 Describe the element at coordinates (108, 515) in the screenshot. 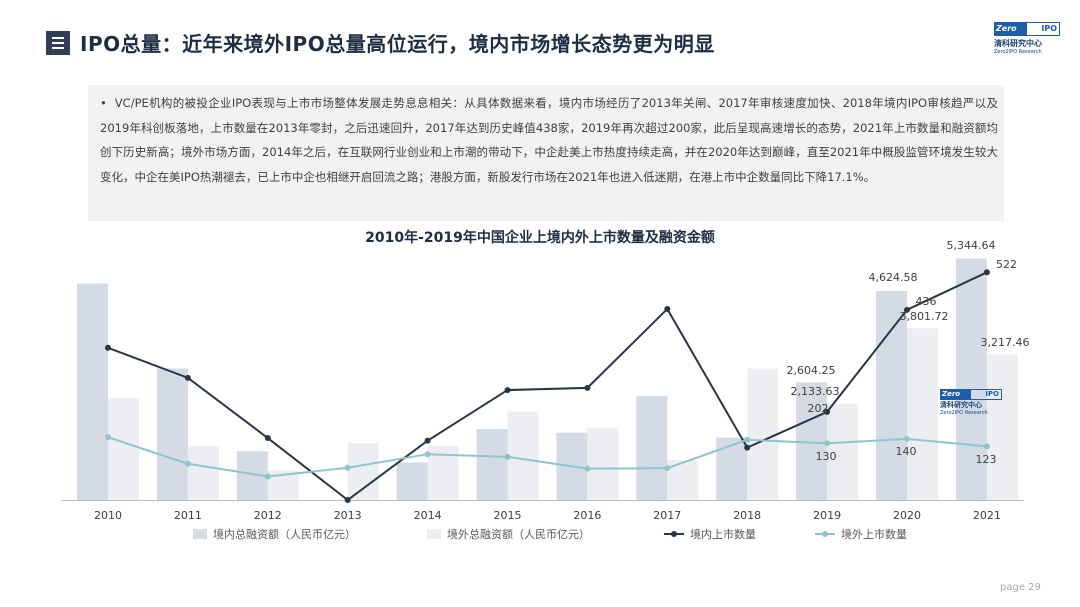

I see `x-tick-label-2010: 2010` at that location.